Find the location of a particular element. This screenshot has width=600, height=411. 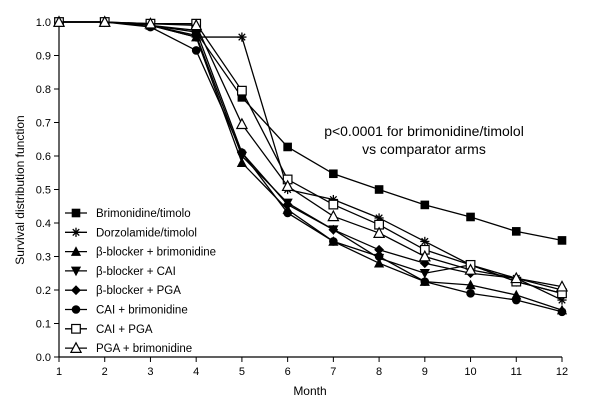

x-tick-label: 11 is located at coordinates (516, 372).